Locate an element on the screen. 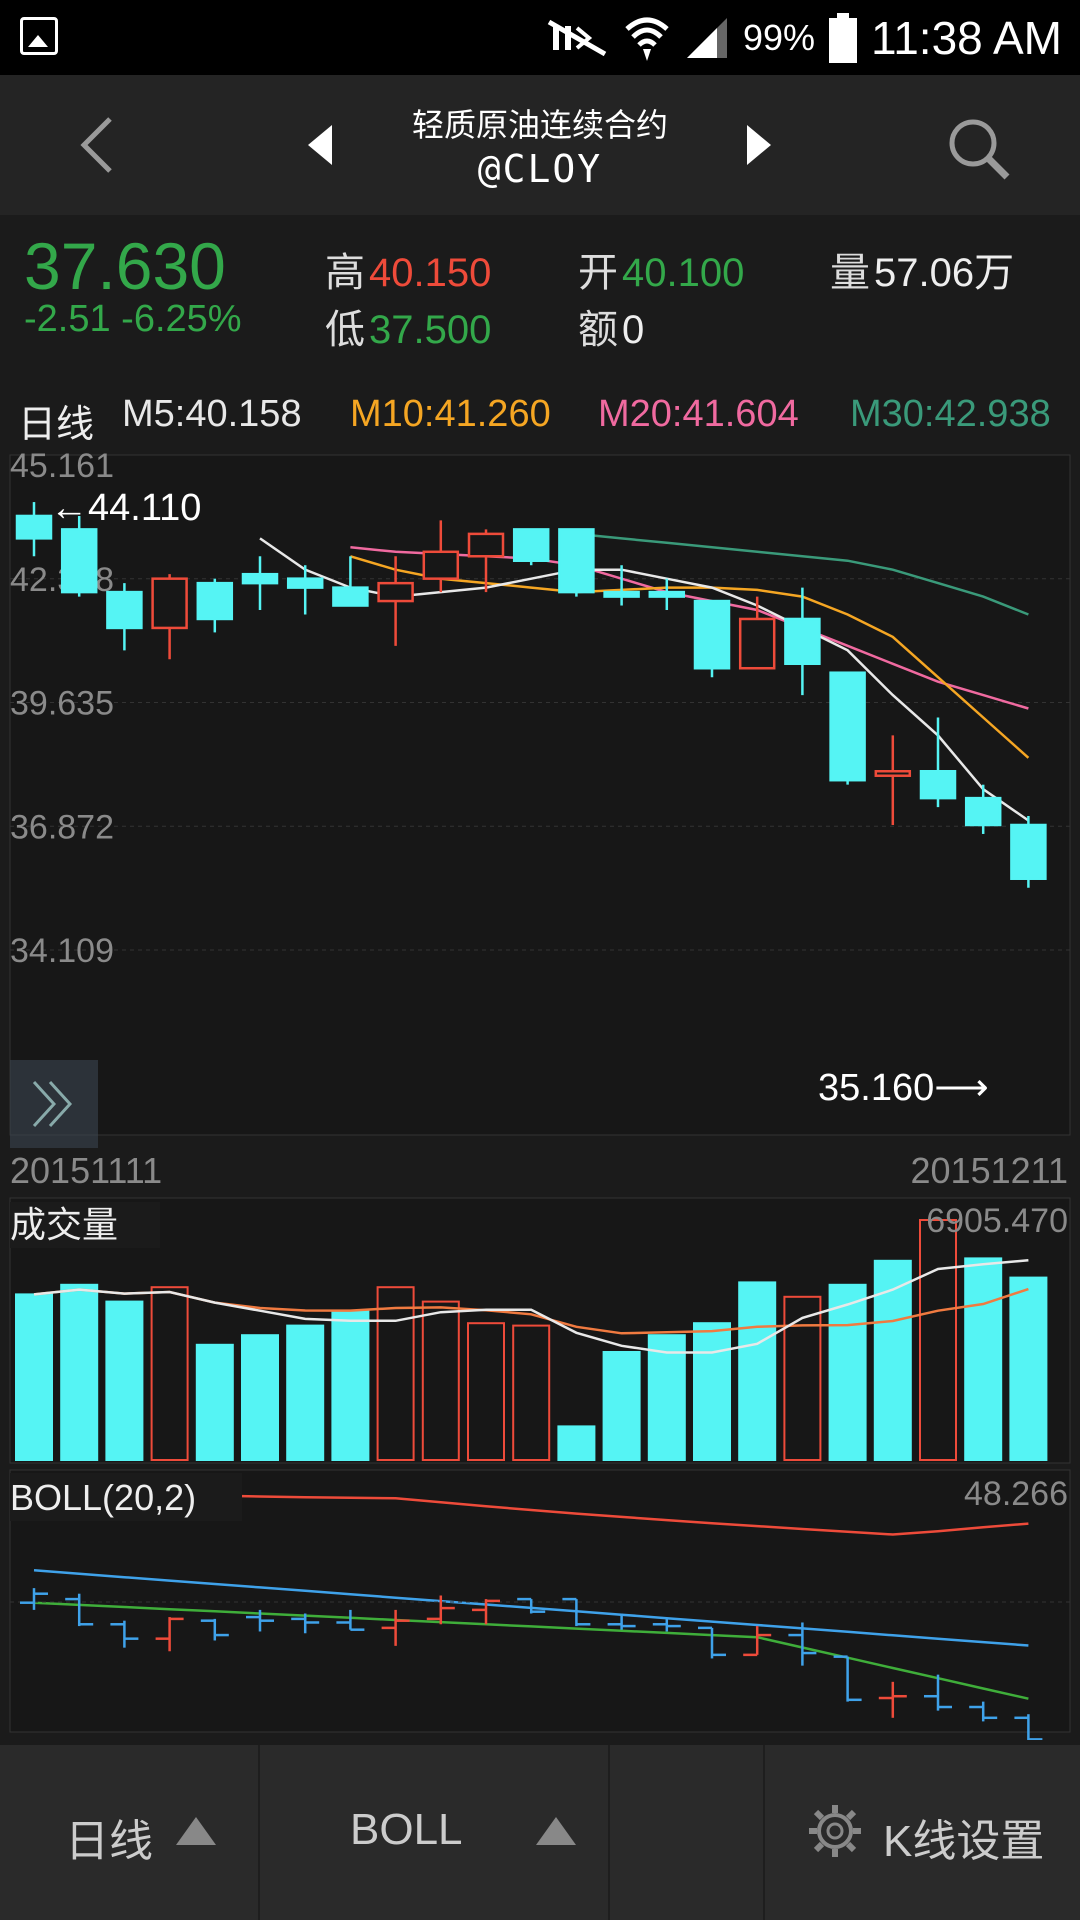 This screenshot has height=1920, width=1080. bottom-bar: 日线 BOLL K线设置 is located at coordinates (540, 1832).